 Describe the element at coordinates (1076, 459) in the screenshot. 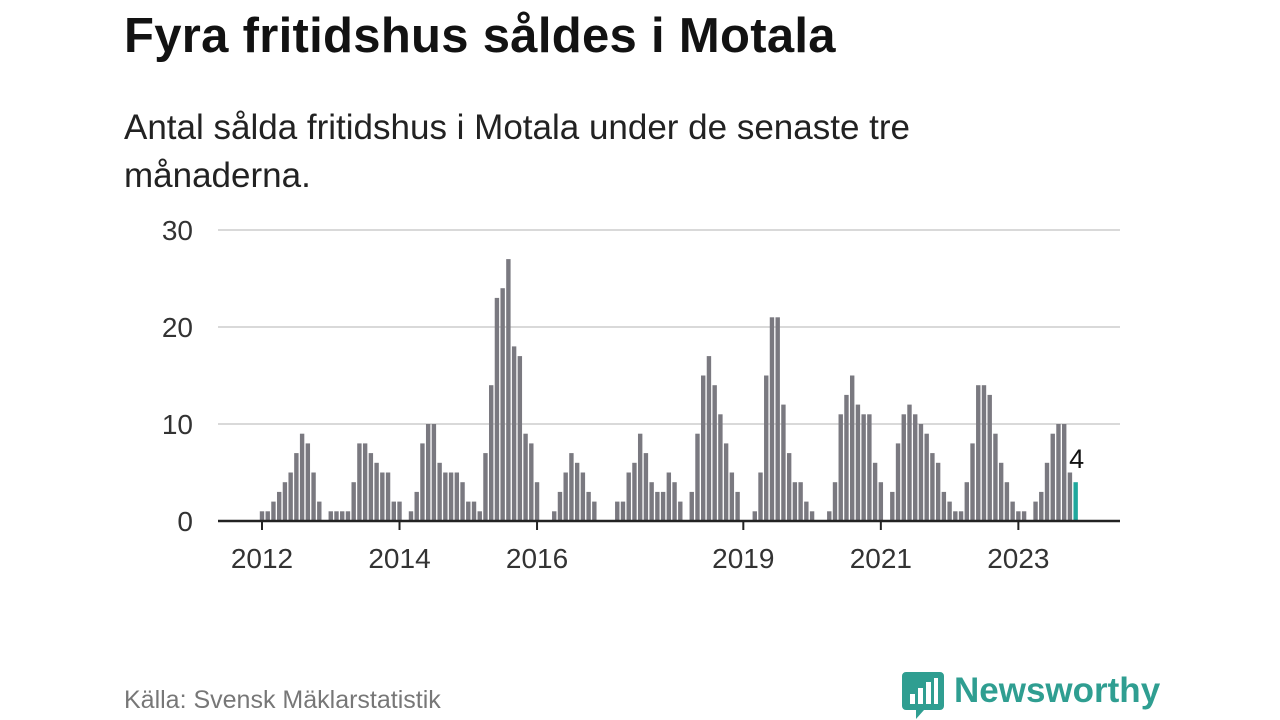

I see `highlight-value-label: 4` at that location.